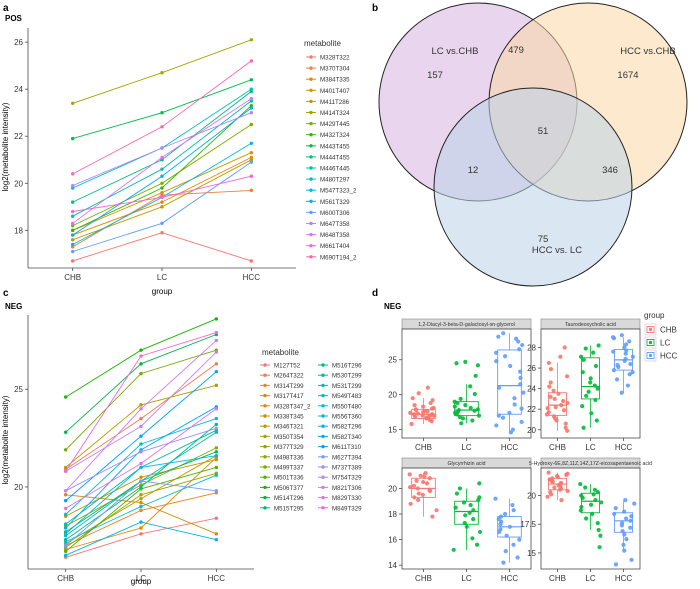 This screenshot has height=589, width=700. Describe the element at coordinates (338, 257) in the screenshot. I see `legend-entry: M690T194_2` at that location.